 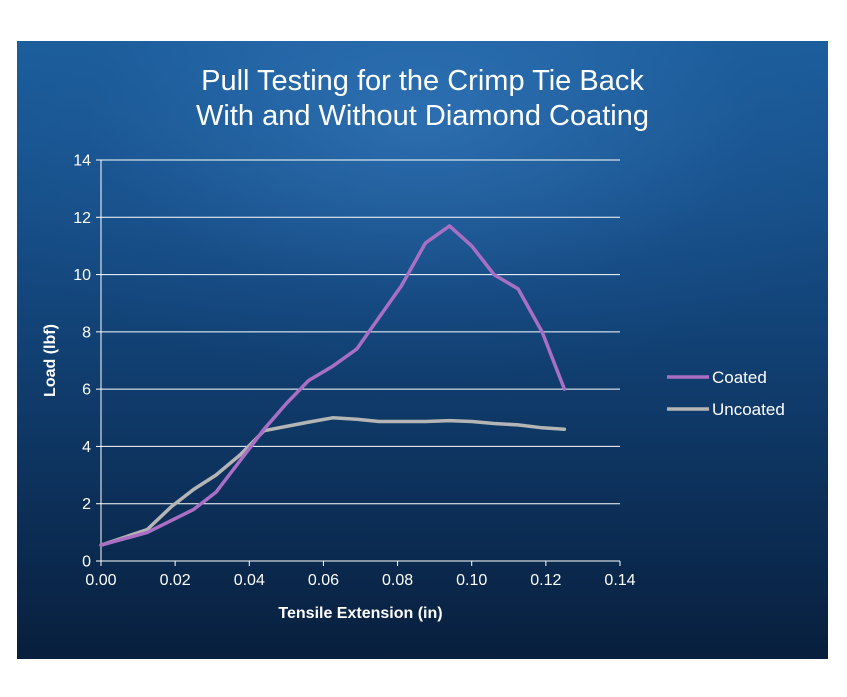 I want to click on y-tick-label: 0, so click(x=86, y=562).